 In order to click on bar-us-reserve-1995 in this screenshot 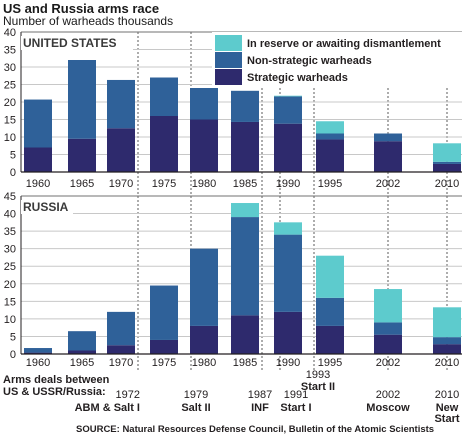, I will do `click(330, 127)`.